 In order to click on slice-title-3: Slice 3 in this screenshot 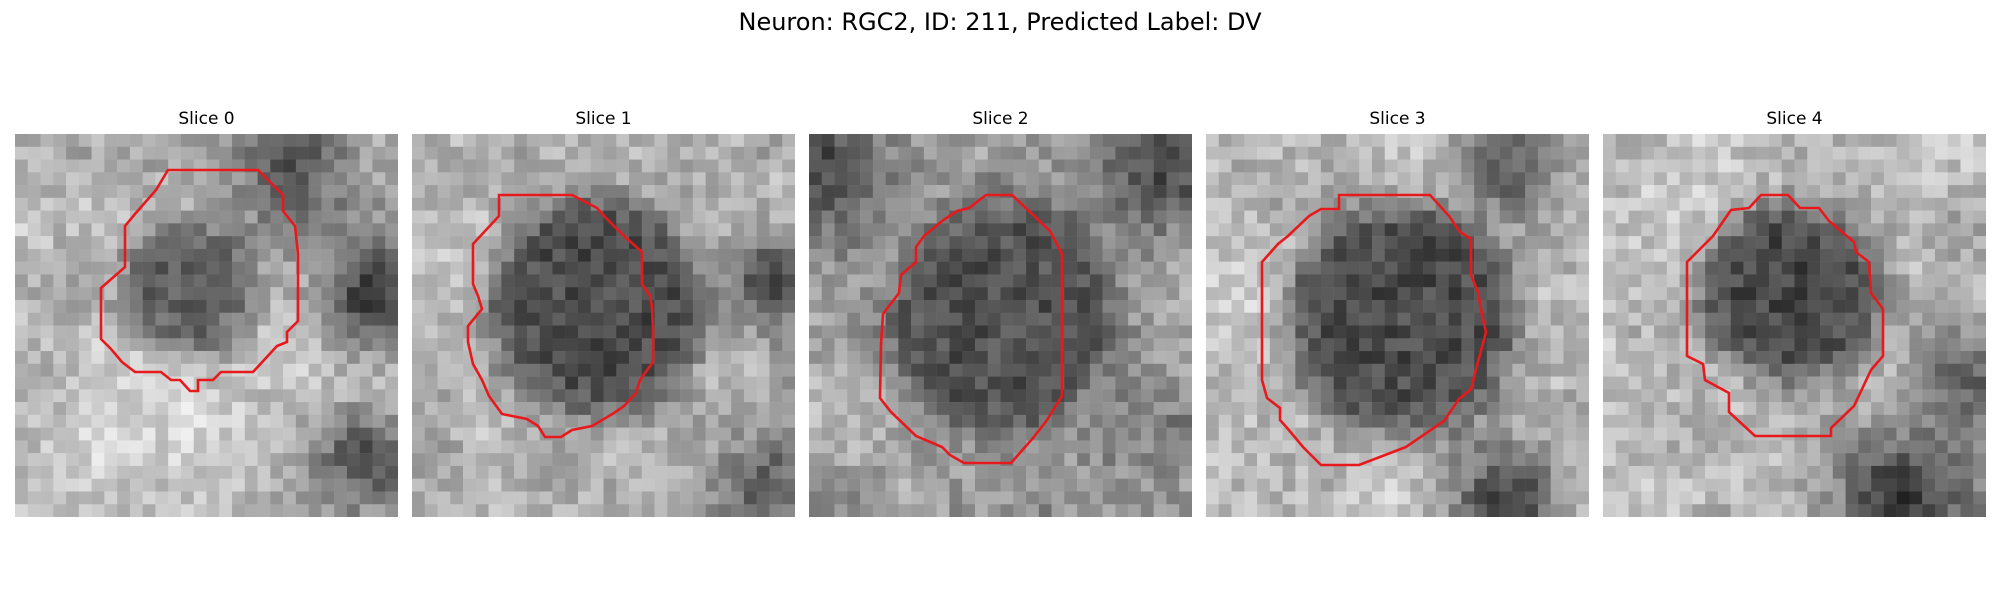, I will do `click(1397, 119)`.